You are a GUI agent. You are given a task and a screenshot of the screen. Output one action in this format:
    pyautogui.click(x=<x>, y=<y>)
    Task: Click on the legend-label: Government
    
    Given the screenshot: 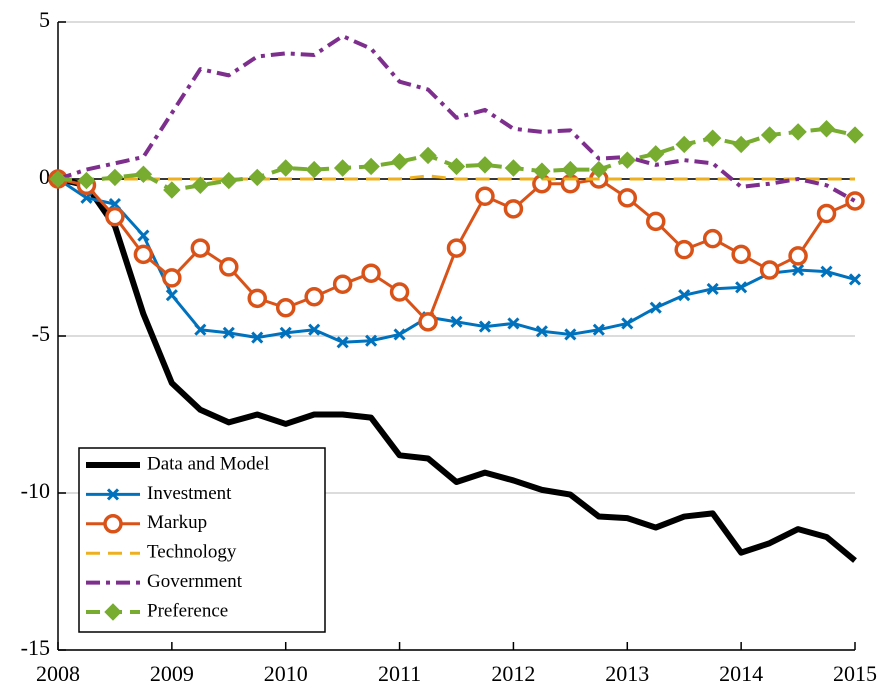 What is the action you would take?
    pyautogui.click(x=195, y=581)
    